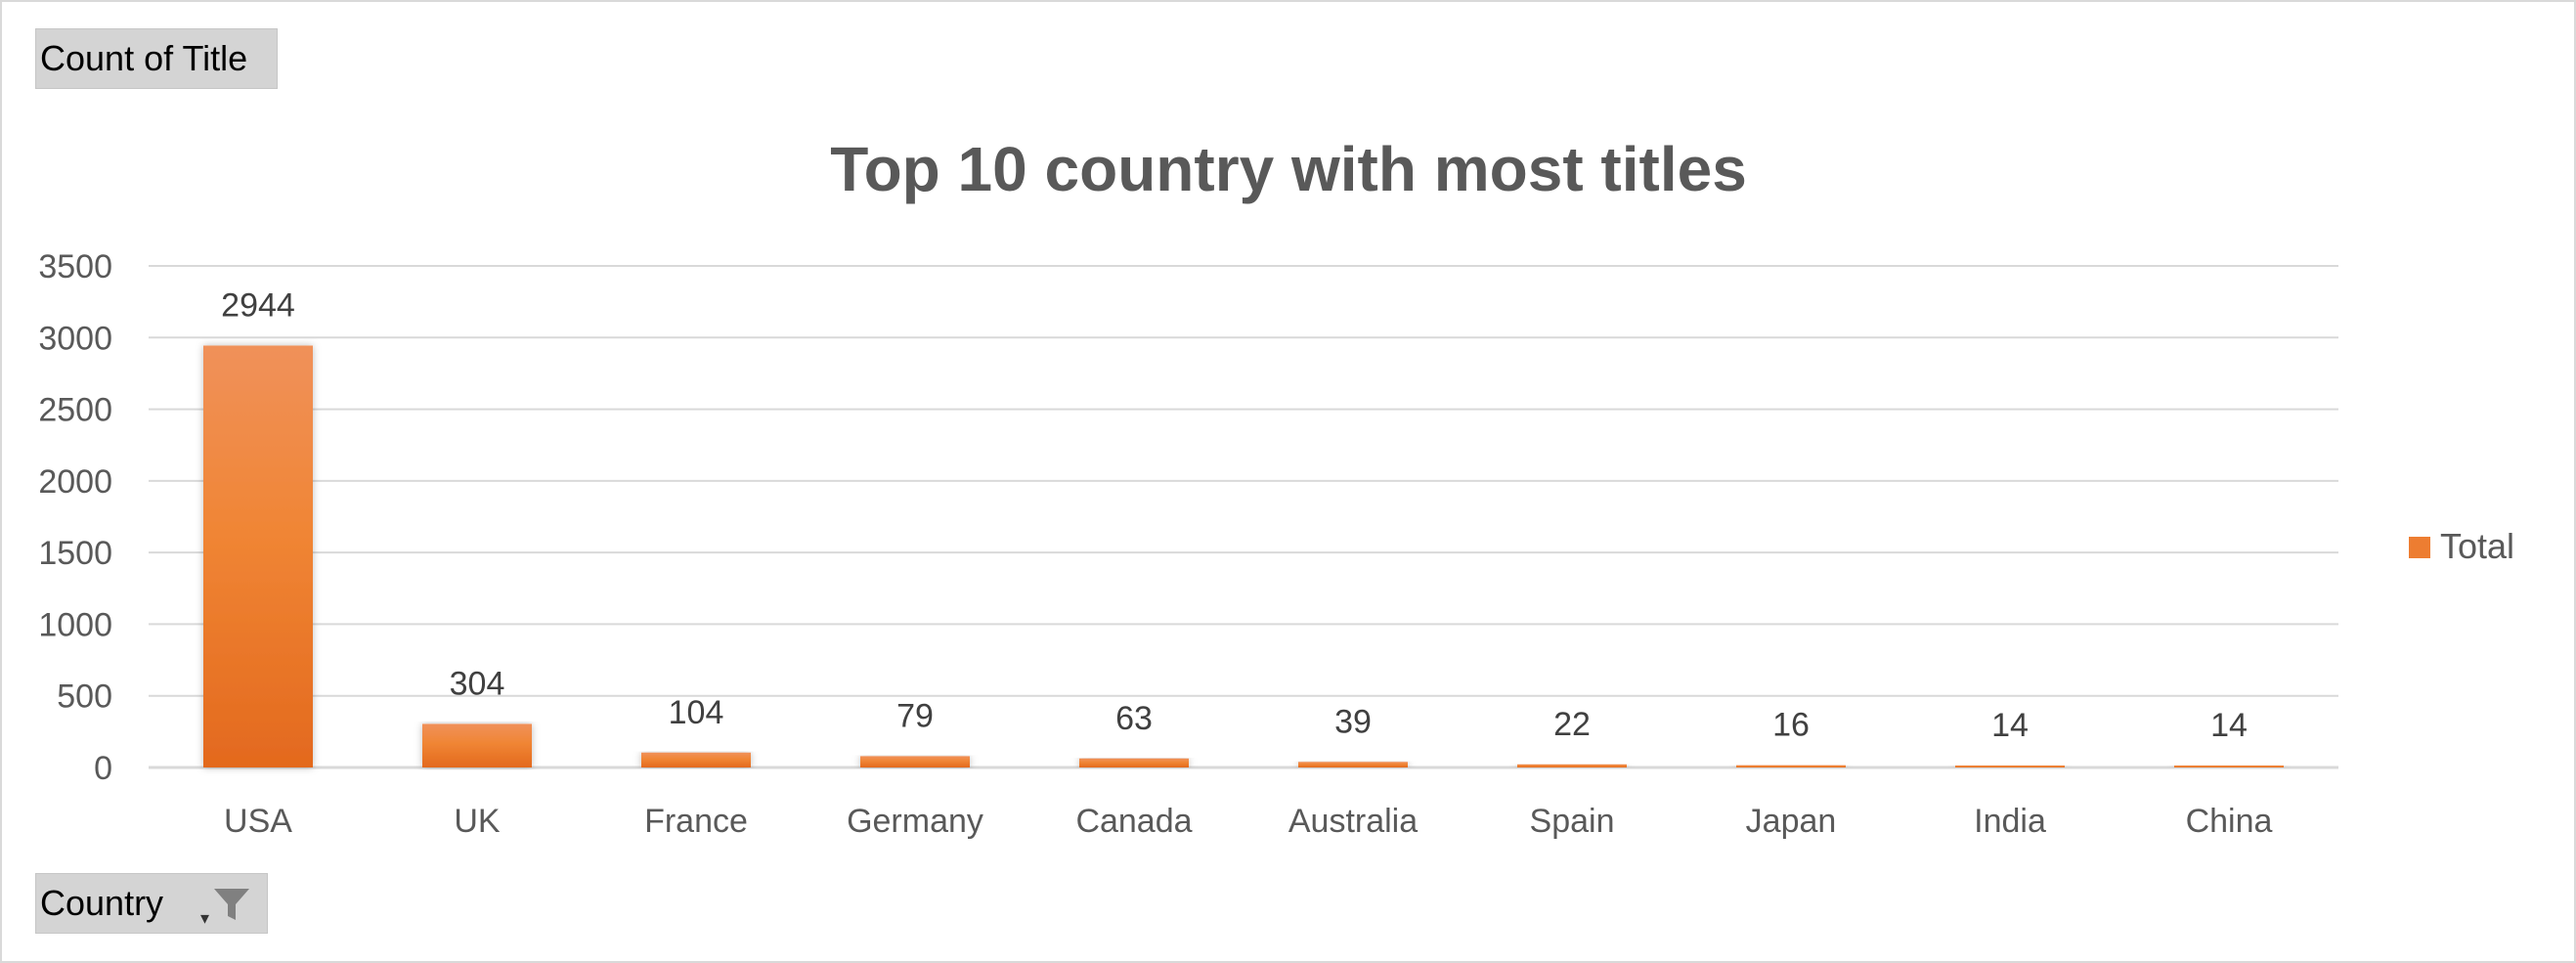 The height and width of the screenshot is (963, 2576). What do you see at coordinates (75, 482) in the screenshot?
I see `y-tick-label: 2000` at bounding box center [75, 482].